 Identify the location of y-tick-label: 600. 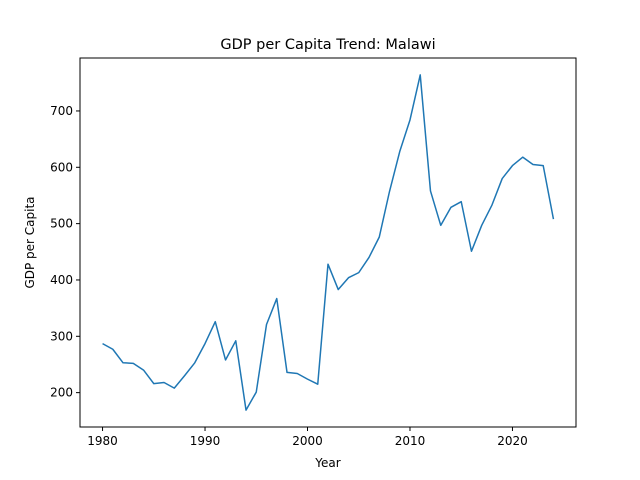
(61, 167).